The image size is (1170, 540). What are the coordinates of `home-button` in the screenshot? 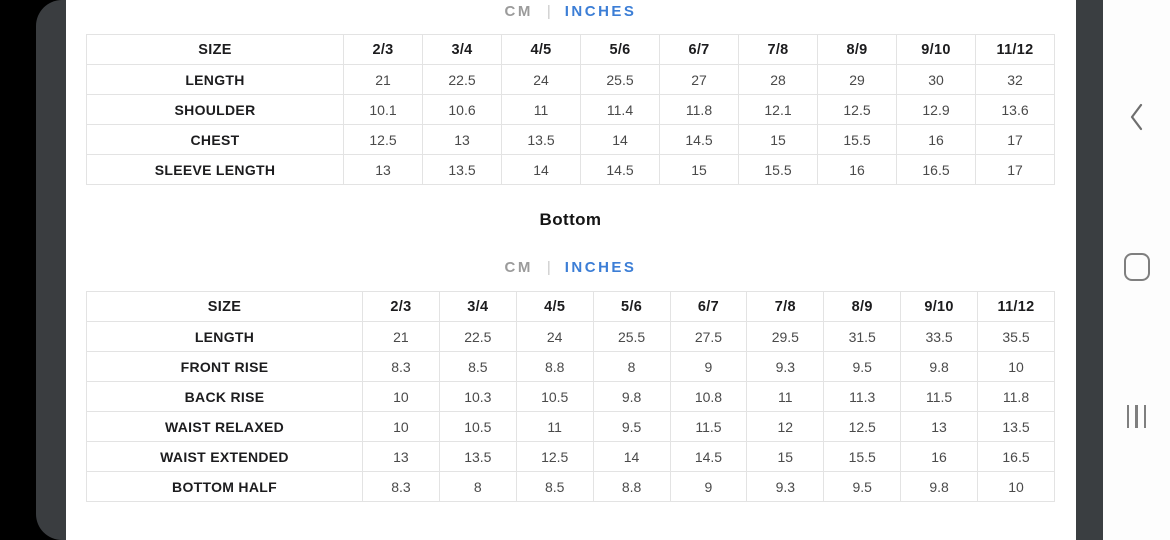 It's located at (1136, 267).